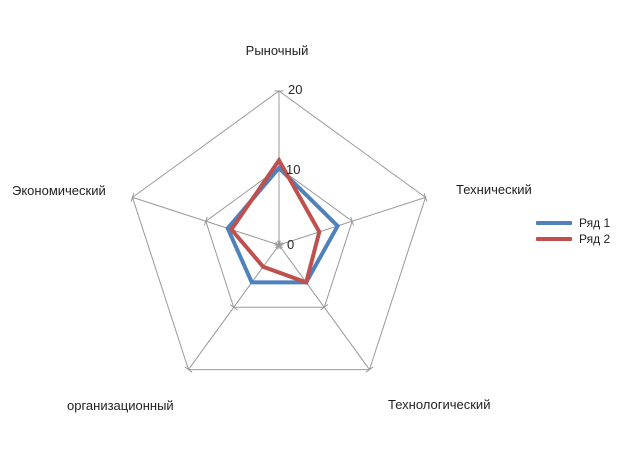 The width and height of the screenshot is (619, 462). I want to click on series1-line-swatch, so click(554, 223).